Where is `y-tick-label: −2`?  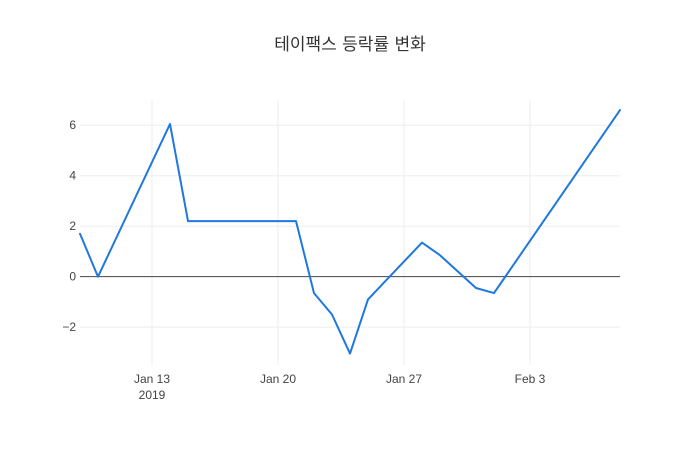
y-tick-label: −2 is located at coordinates (69, 327).